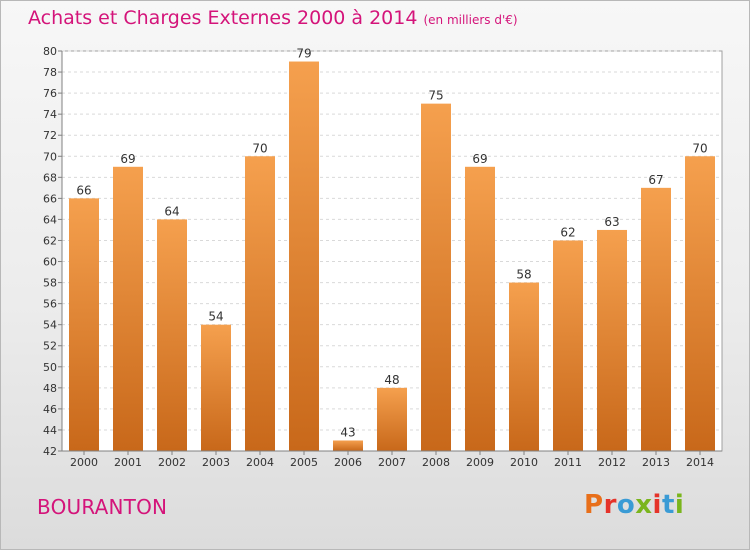  What do you see at coordinates (50, 177) in the screenshot?
I see `y-tick-label: 68` at bounding box center [50, 177].